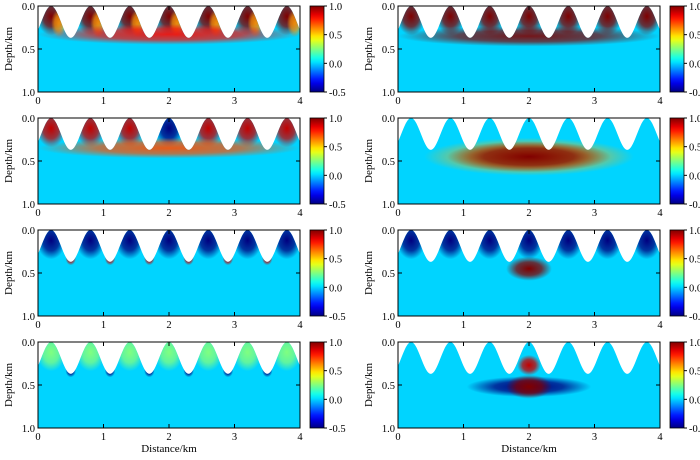 Image resolution: width=700 pixels, height=460 pixels. Describe the element at coordinates (174, 278) in the screenshot. I see `panel-r3c1: 0 1 2 3 4 0.0 0.5 1.0 Depth/km 1.0 0.5 0.0 -0.5` at that location.